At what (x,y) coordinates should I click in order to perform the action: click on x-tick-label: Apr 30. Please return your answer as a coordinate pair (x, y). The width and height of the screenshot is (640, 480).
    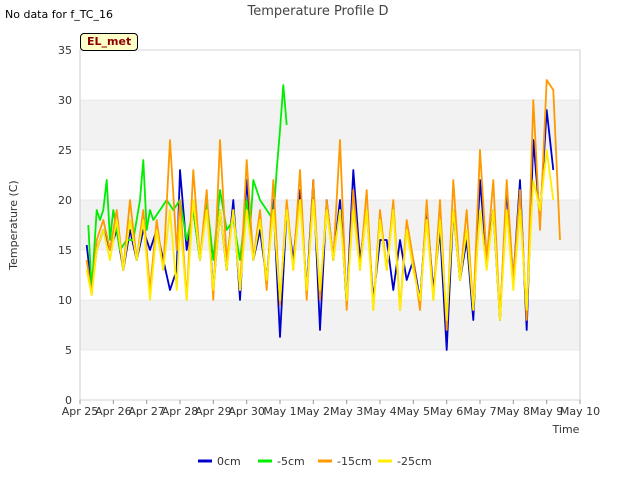
    Looking at the image, I should click on (246, 411).